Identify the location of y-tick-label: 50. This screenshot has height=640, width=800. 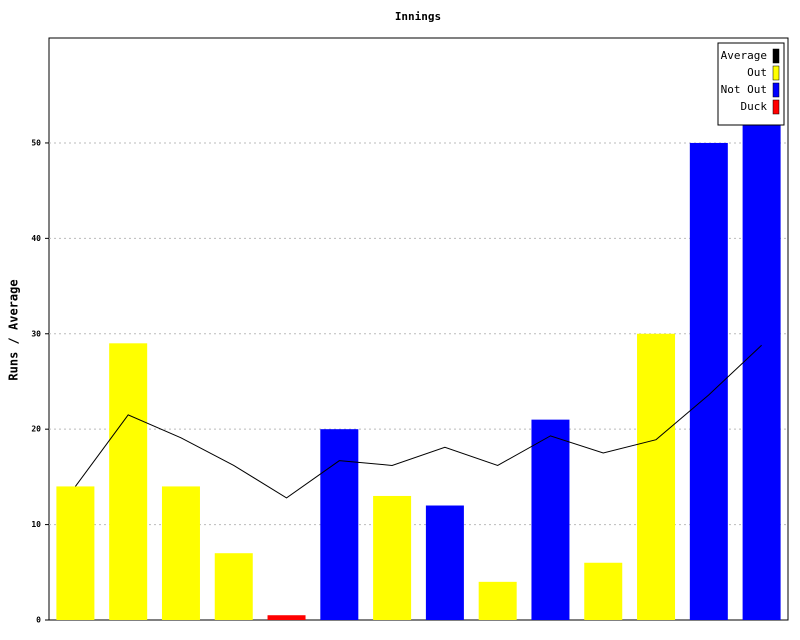
(36, 142).